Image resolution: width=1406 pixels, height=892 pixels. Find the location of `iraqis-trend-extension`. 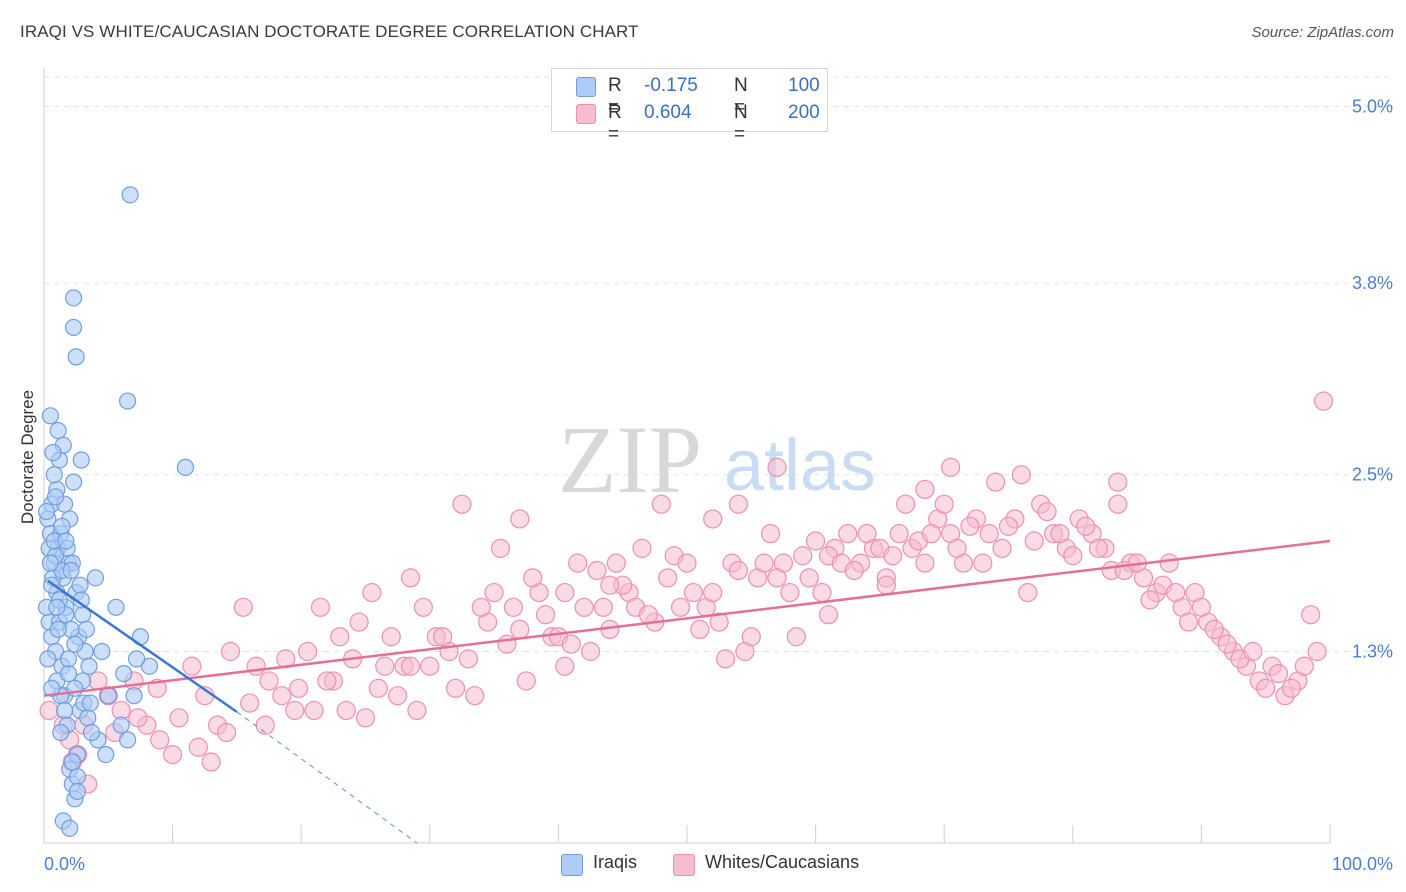

iraqis-trend-extension is located at coordinates (327, 777).